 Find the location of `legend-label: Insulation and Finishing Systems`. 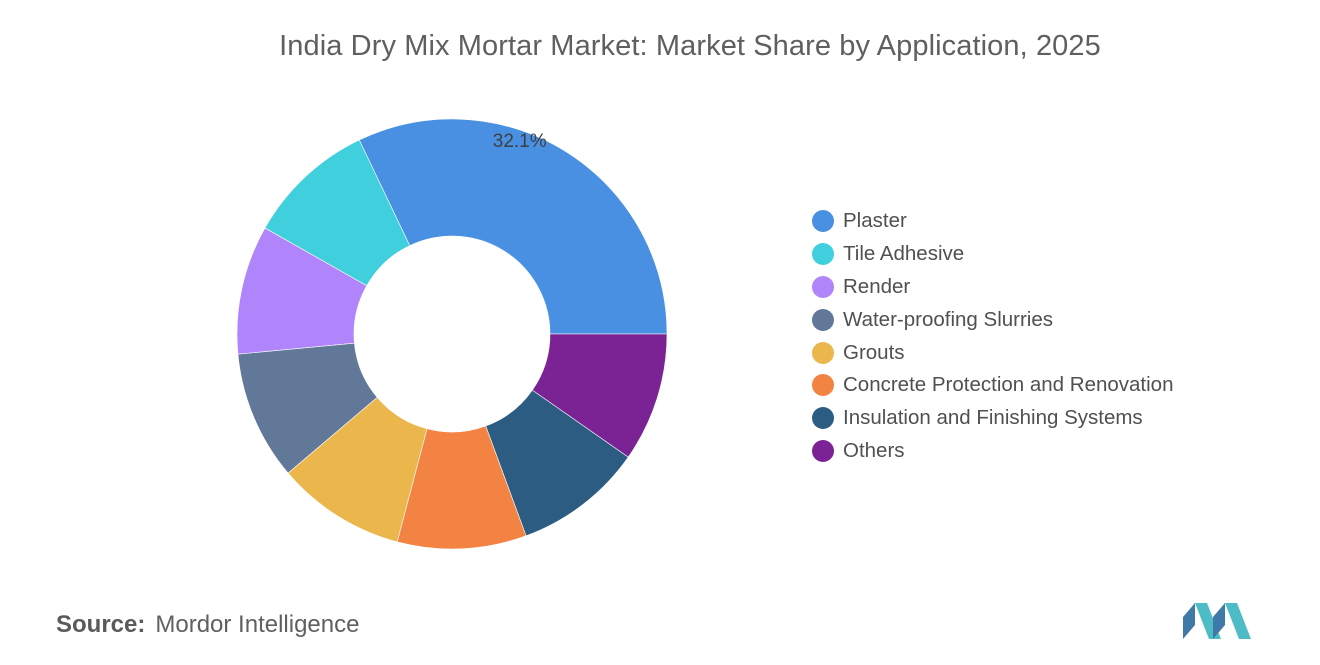

legend-label: Insulation and Finishing Systems is located at coordinates (993, 418).